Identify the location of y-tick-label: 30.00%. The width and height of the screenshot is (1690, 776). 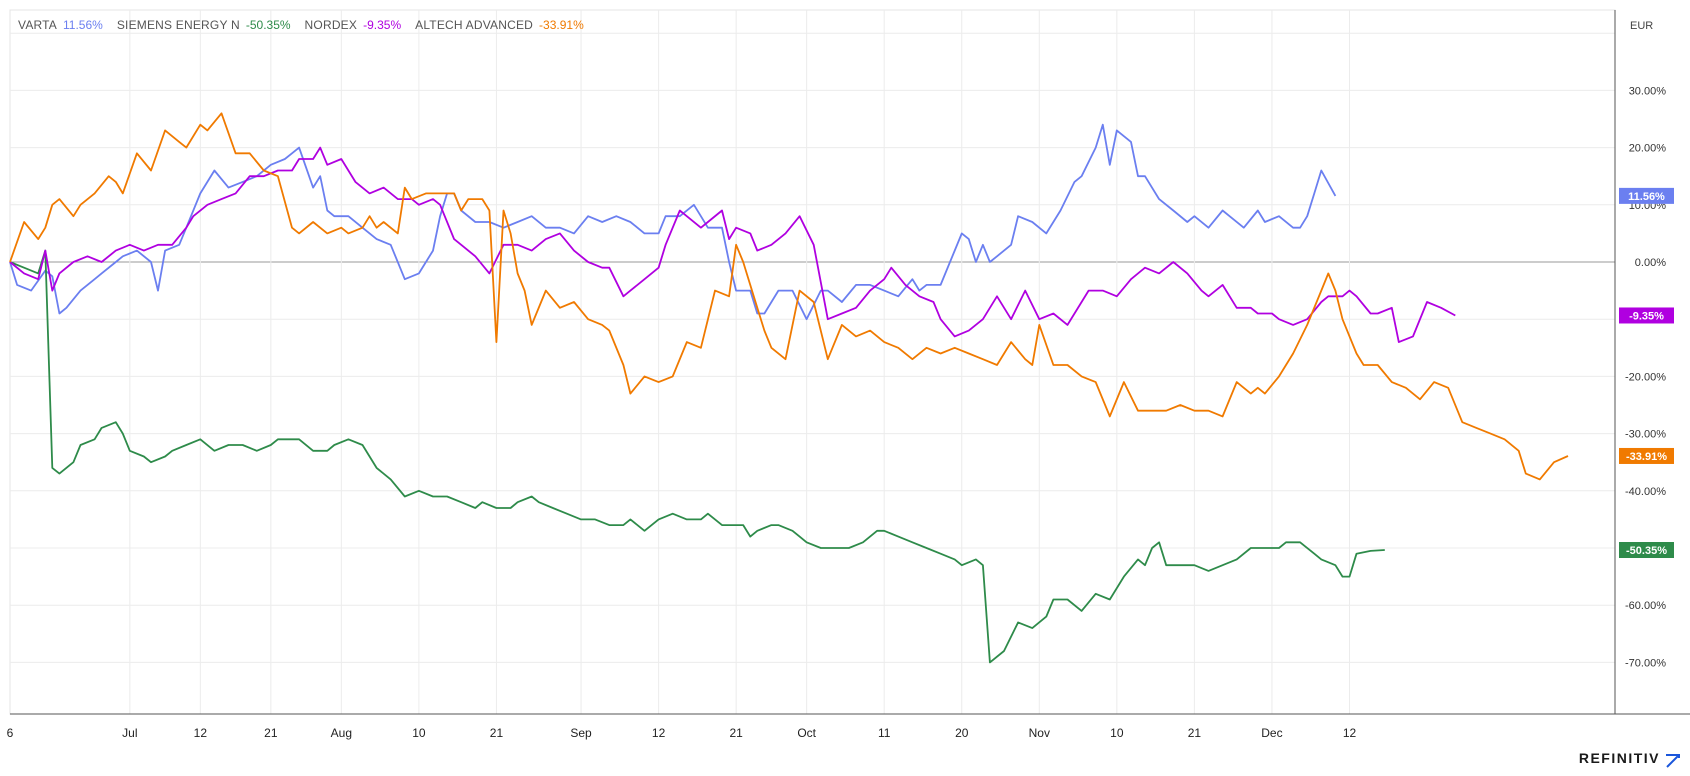
(1648, 91).